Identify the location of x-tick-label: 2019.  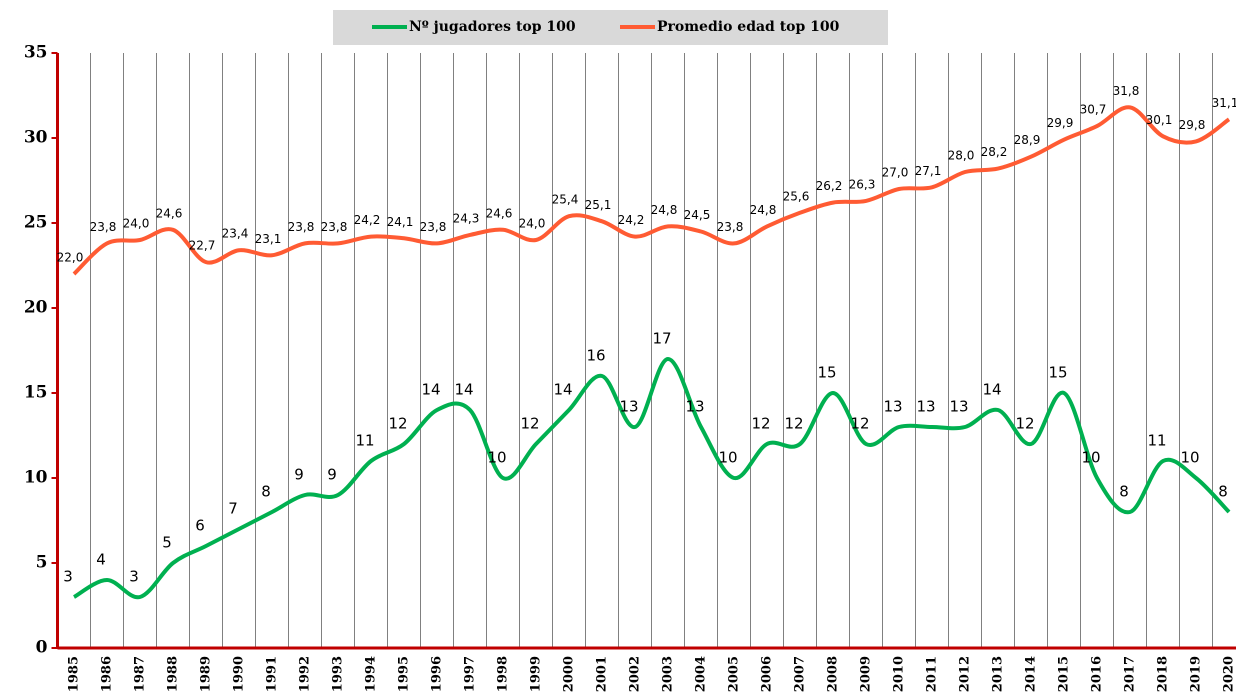
(1196, 674).